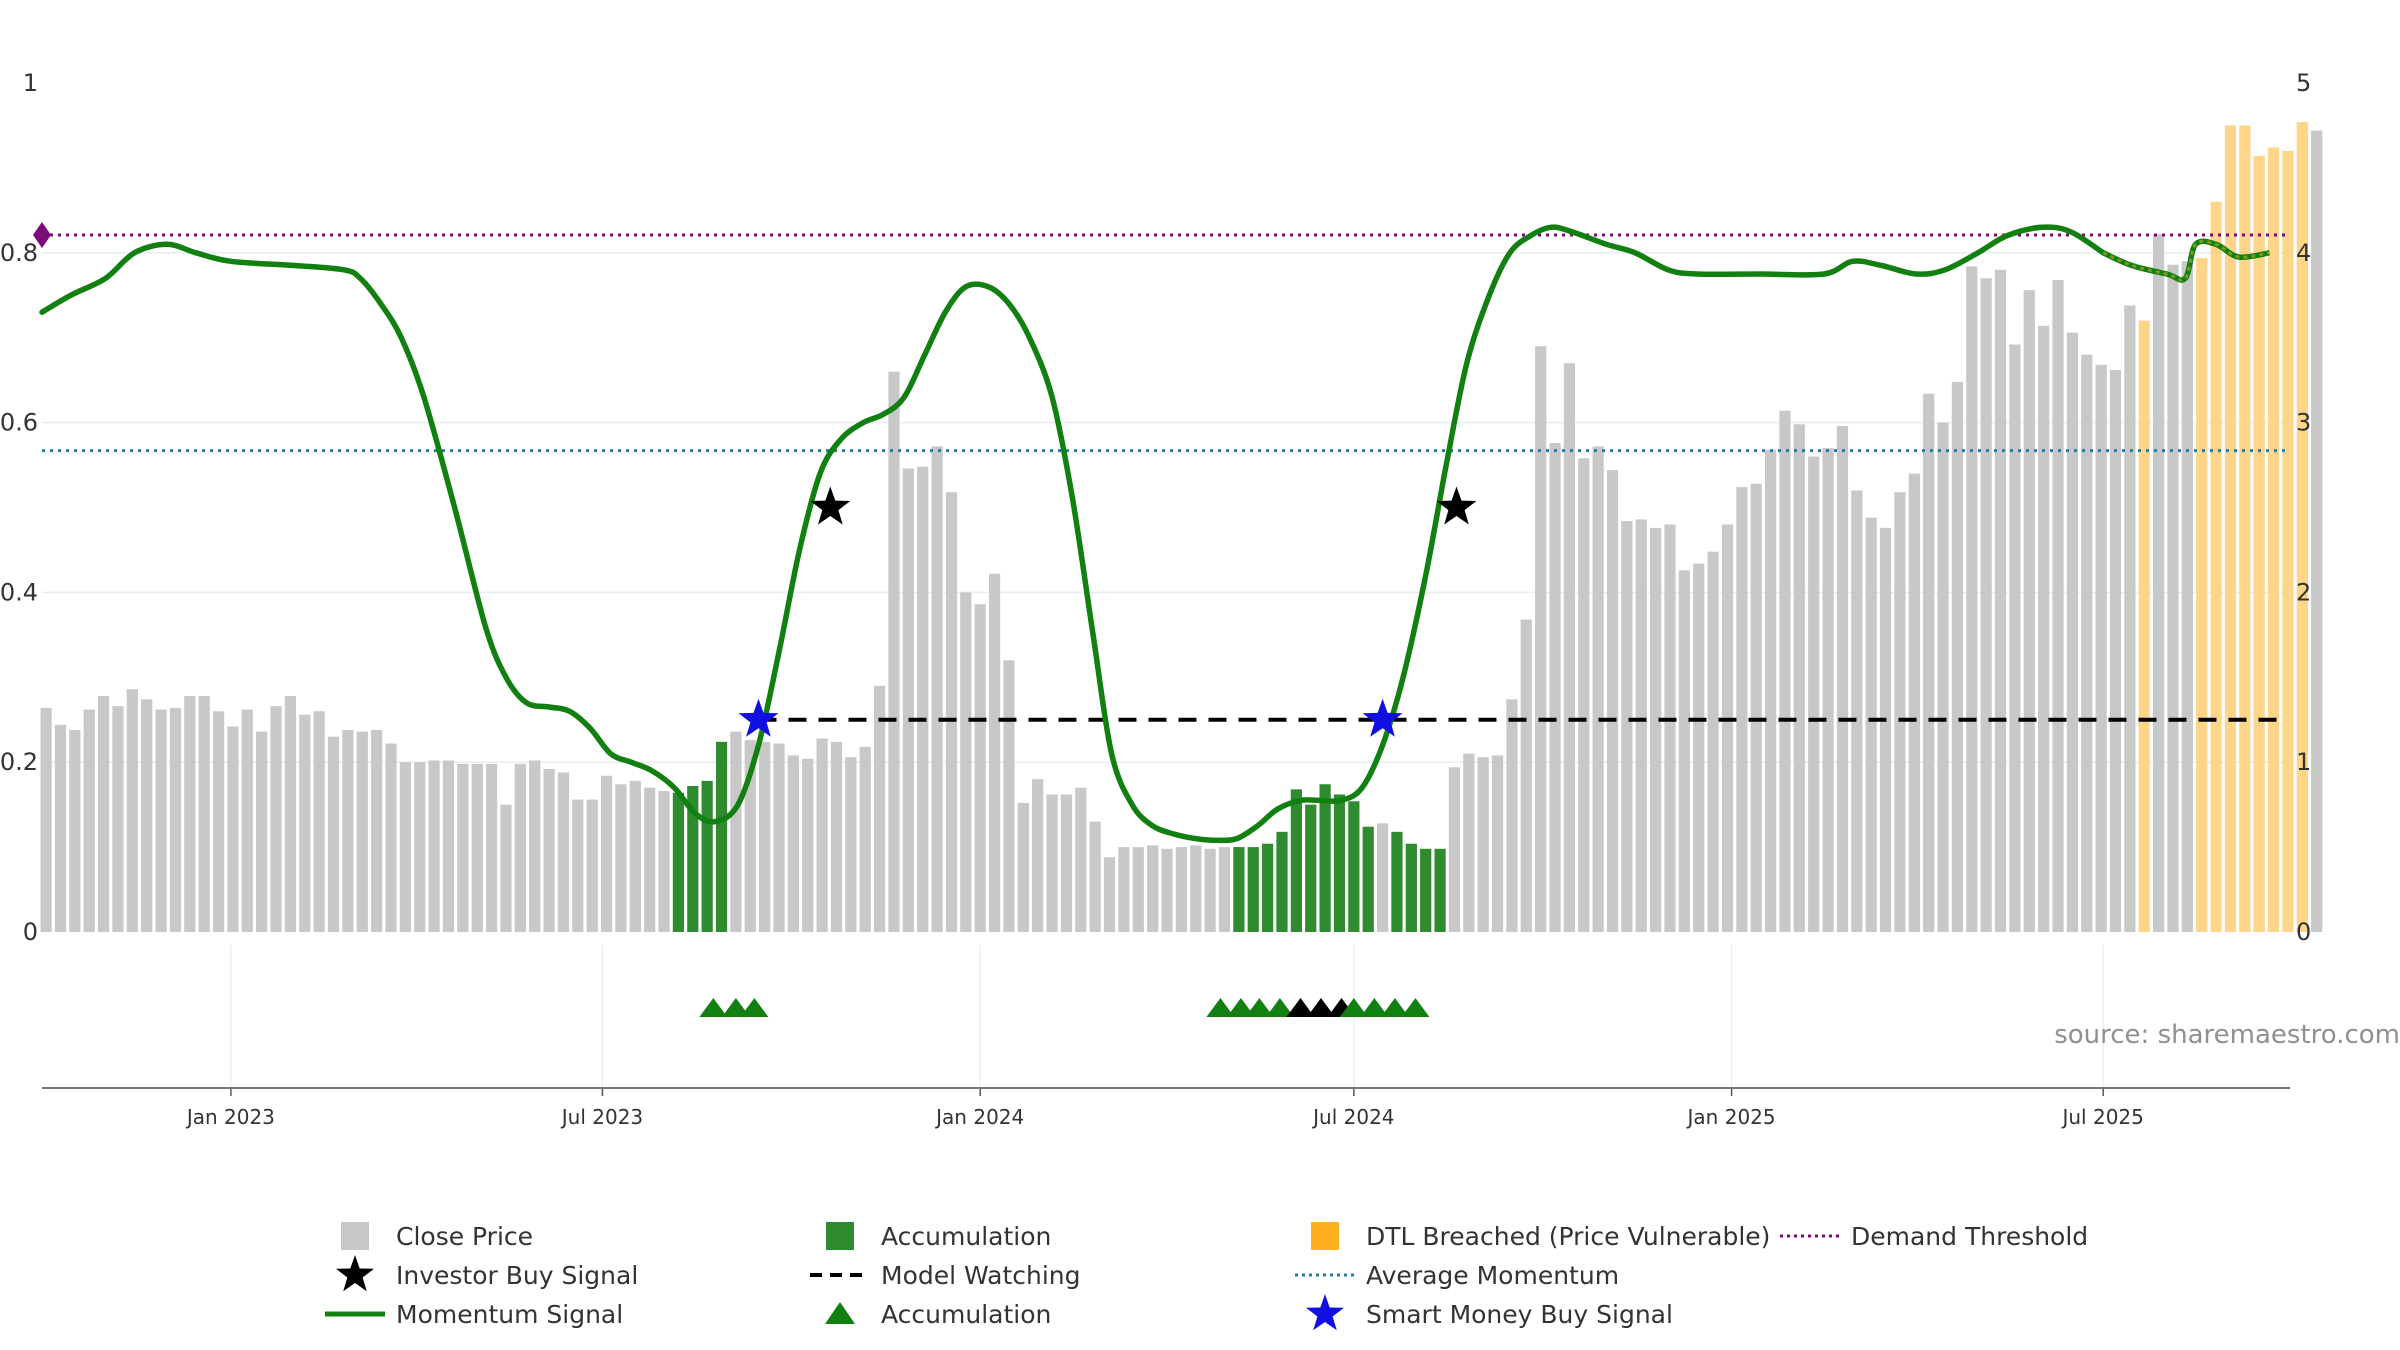 The width and height of the screenshot is (2400, 1350). I want to click on x-tick-label: Jul 2023, so click(601, 1117).